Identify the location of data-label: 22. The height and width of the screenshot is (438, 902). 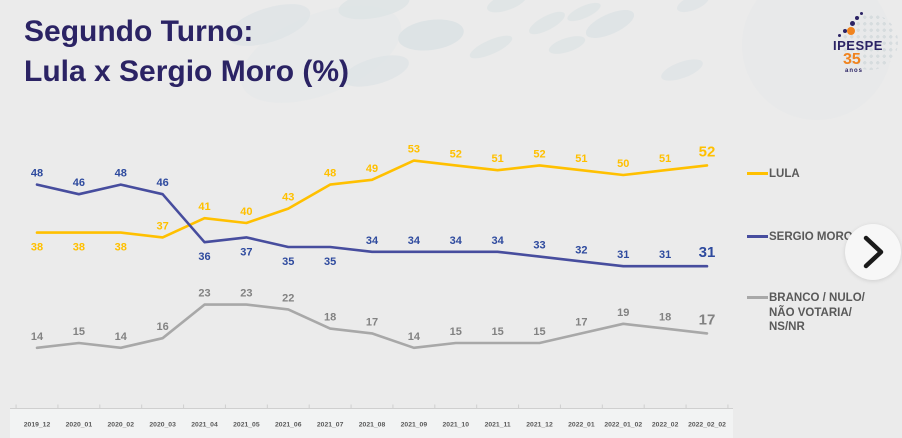
(288, 298).